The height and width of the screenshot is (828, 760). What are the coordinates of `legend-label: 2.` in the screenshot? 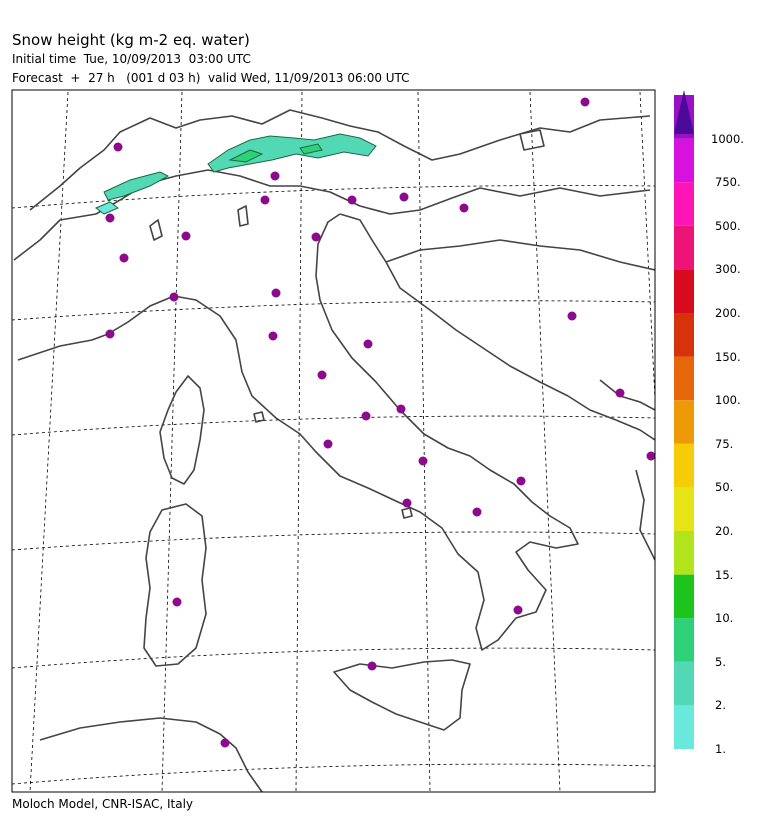 It's located at (720, 705).